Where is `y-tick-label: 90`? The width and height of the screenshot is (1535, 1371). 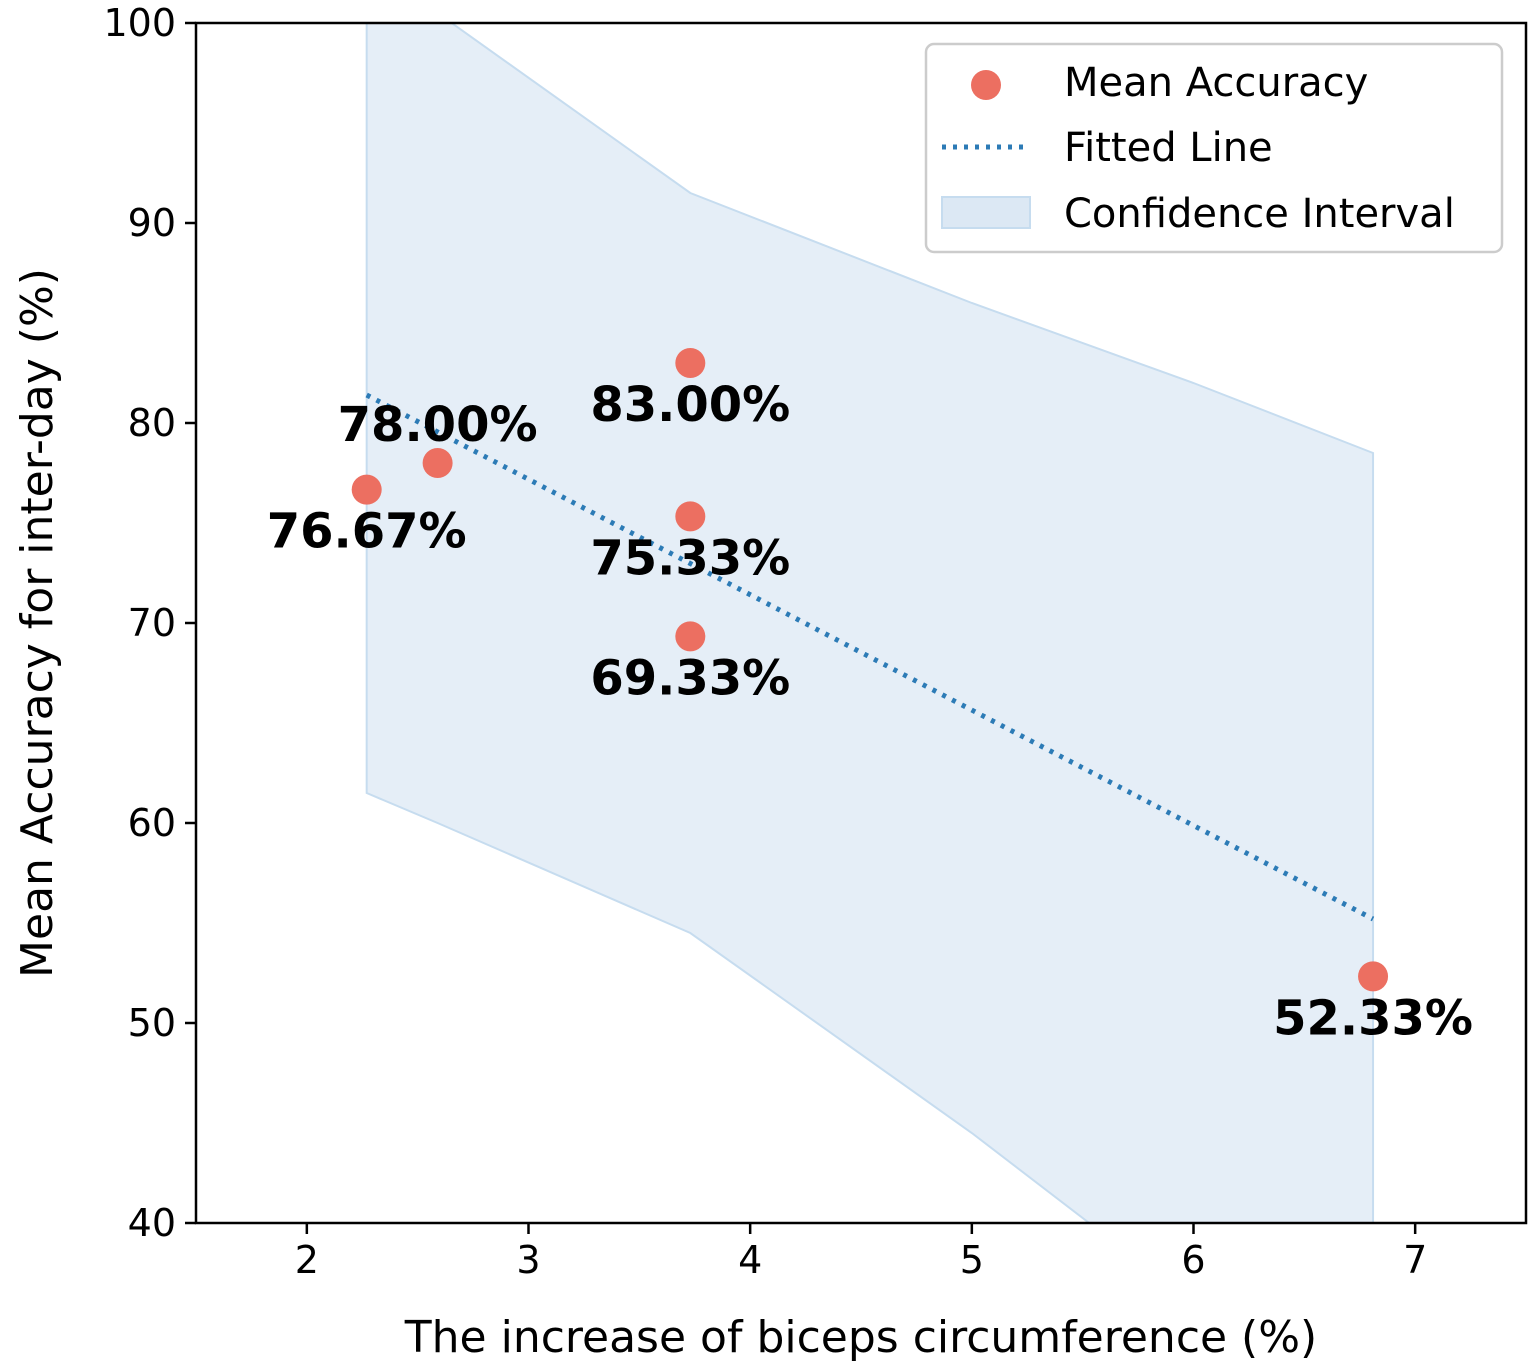 y-tick-label: 90 is located at coordinates (152, 223).